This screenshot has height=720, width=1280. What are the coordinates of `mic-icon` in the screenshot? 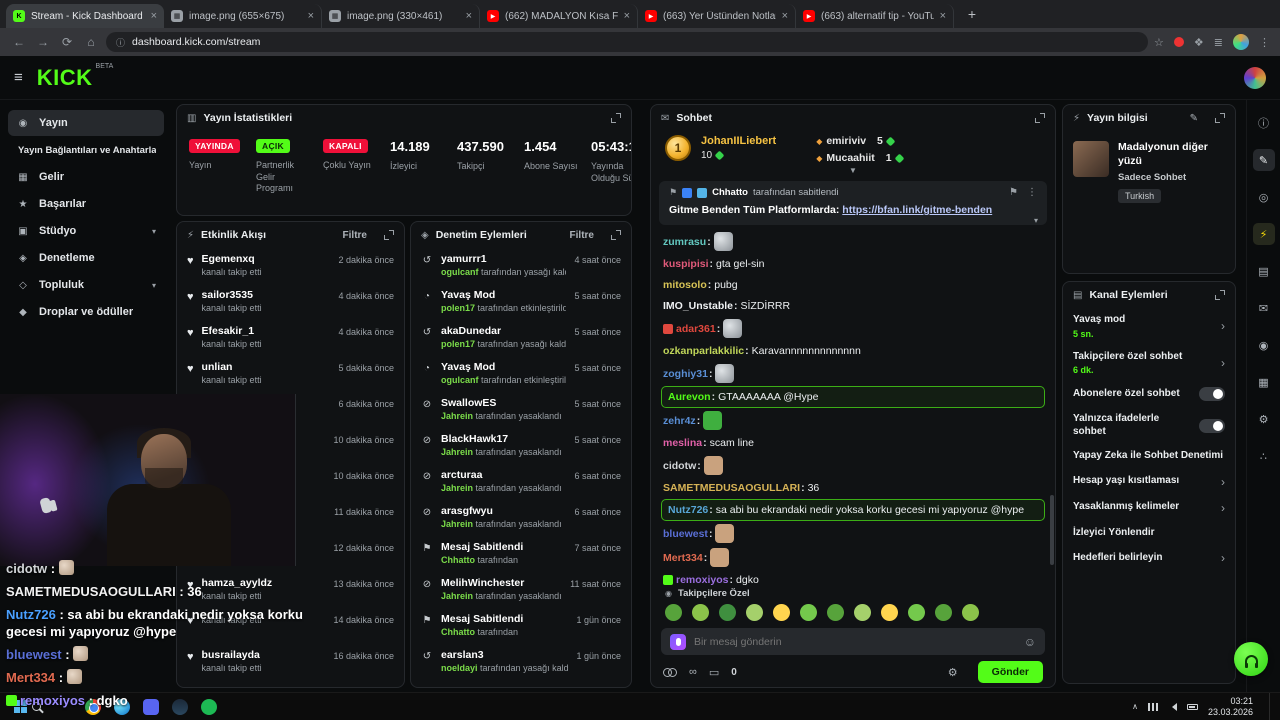 It's located at (678, 641).